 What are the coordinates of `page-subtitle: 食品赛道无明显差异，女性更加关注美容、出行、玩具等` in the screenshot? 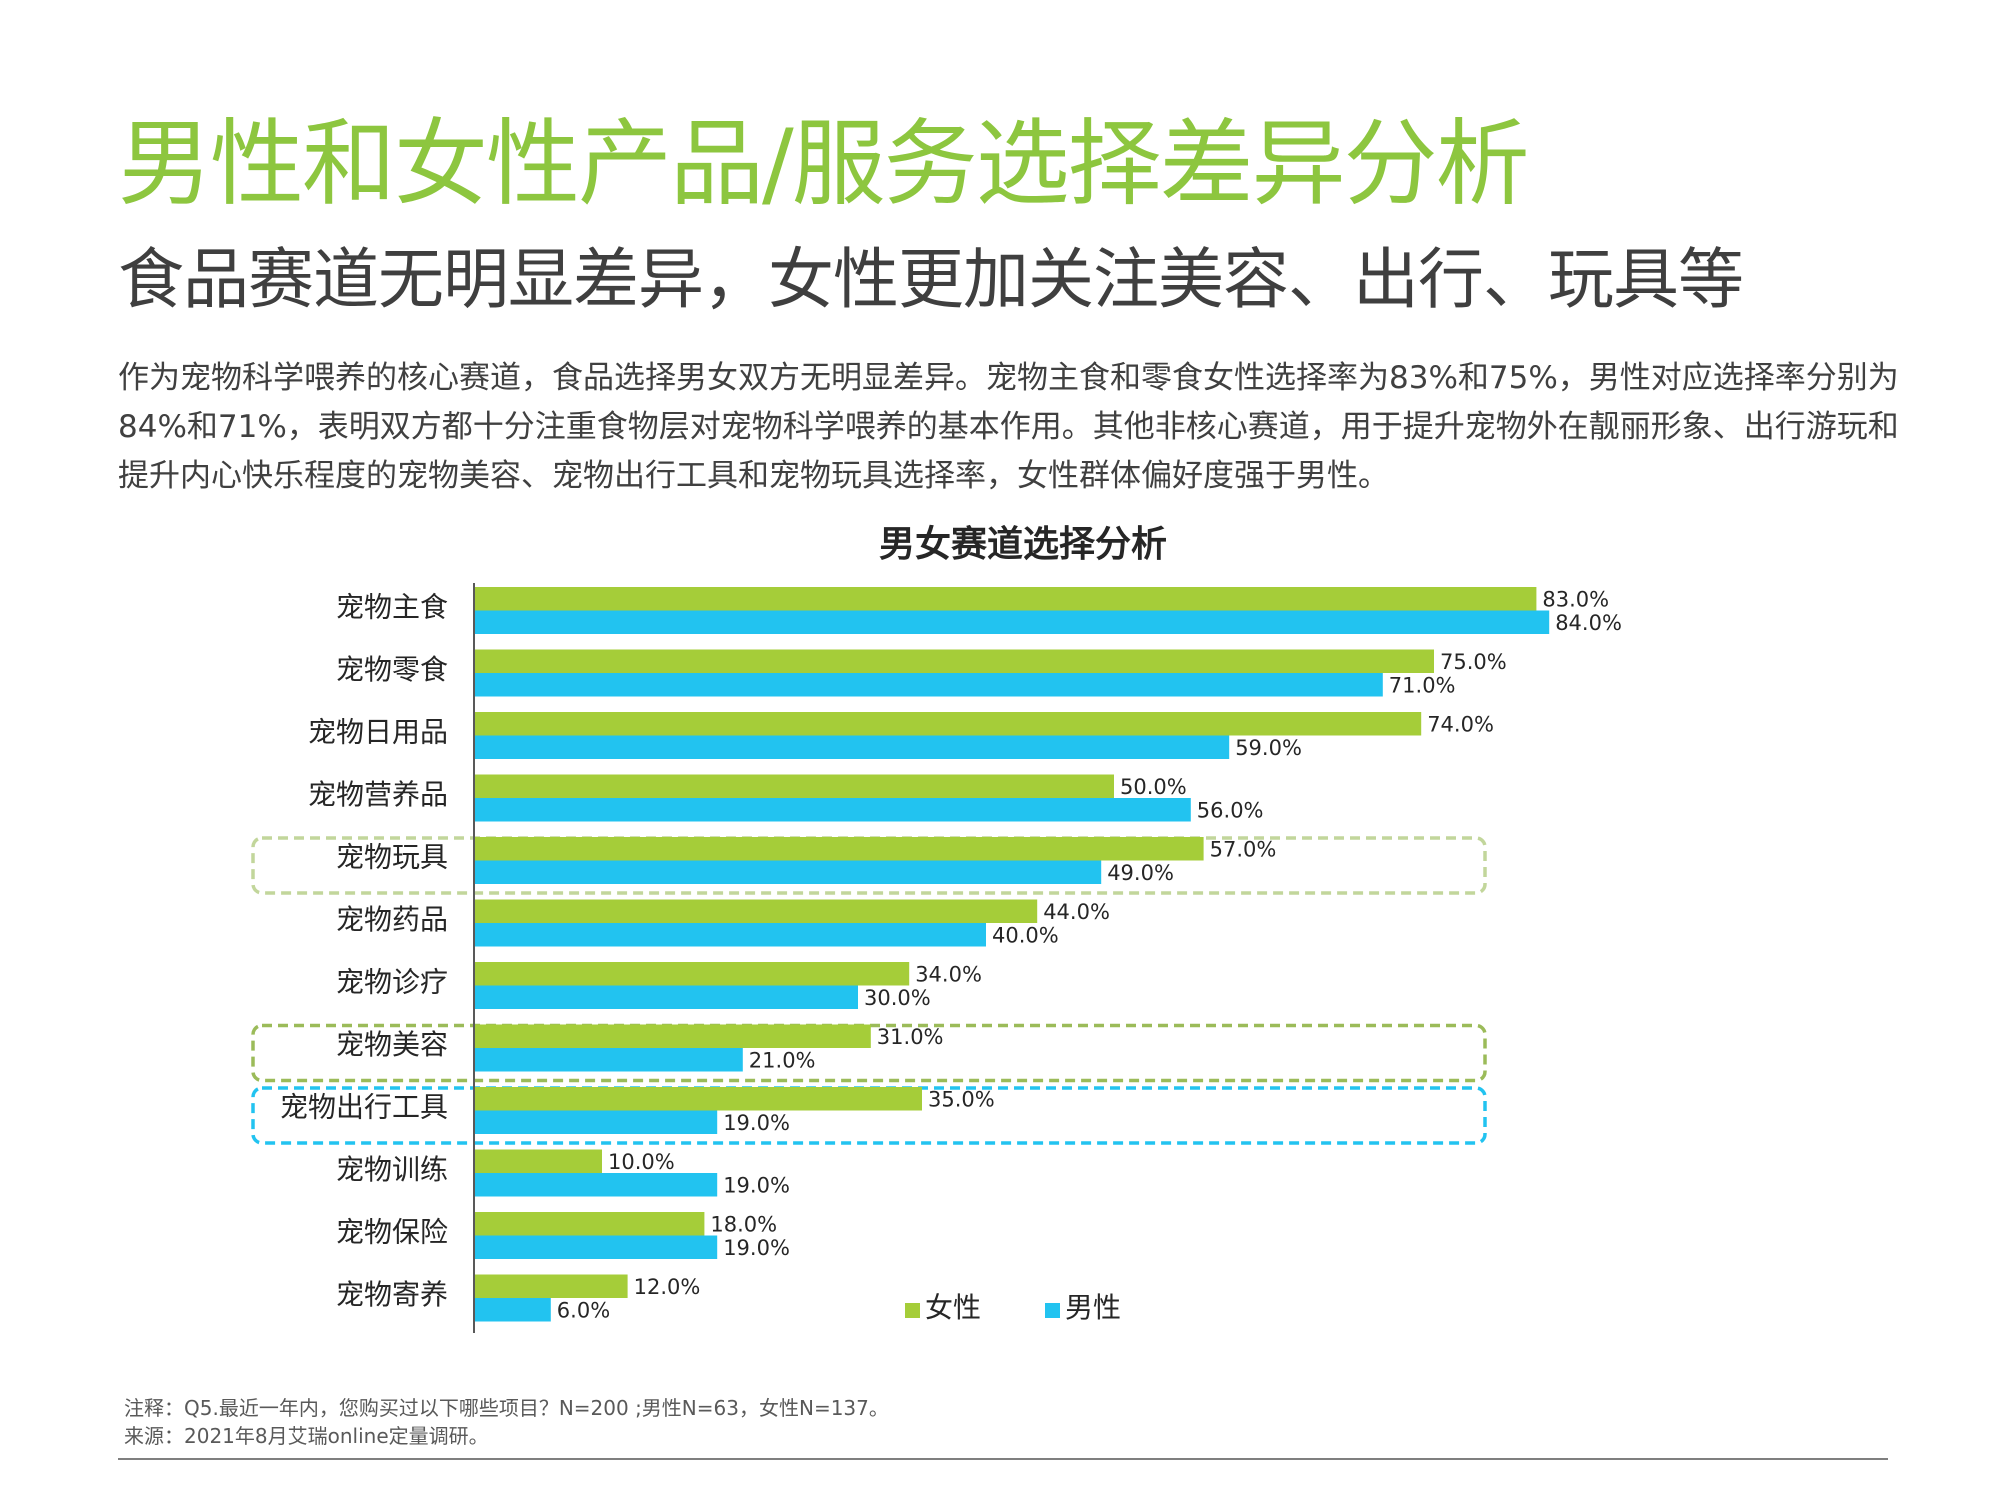 It's located at (931, 279).